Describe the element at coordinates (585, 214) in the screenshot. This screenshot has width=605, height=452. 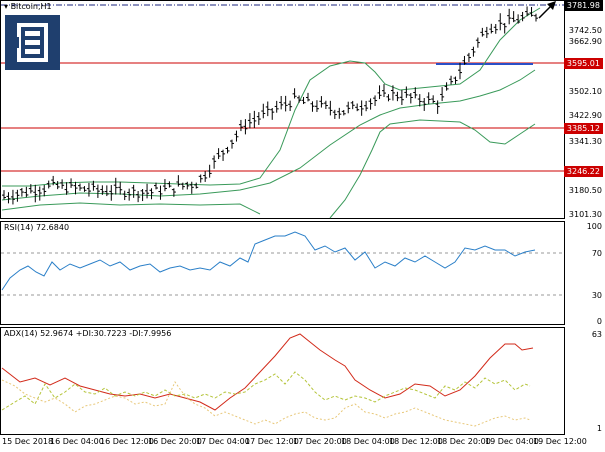
I see `price-tick: 3101.30` at that location.